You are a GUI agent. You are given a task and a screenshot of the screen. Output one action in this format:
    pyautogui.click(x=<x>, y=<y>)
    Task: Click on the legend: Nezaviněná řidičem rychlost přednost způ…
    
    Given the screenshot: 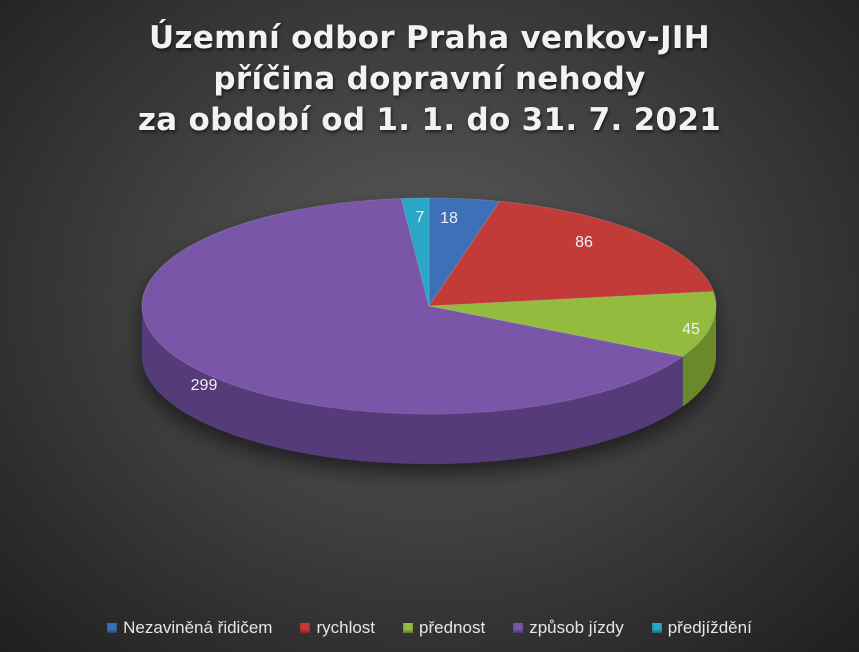 What is the action you would take?
    pyautogui.click(x=429, y=628)
    